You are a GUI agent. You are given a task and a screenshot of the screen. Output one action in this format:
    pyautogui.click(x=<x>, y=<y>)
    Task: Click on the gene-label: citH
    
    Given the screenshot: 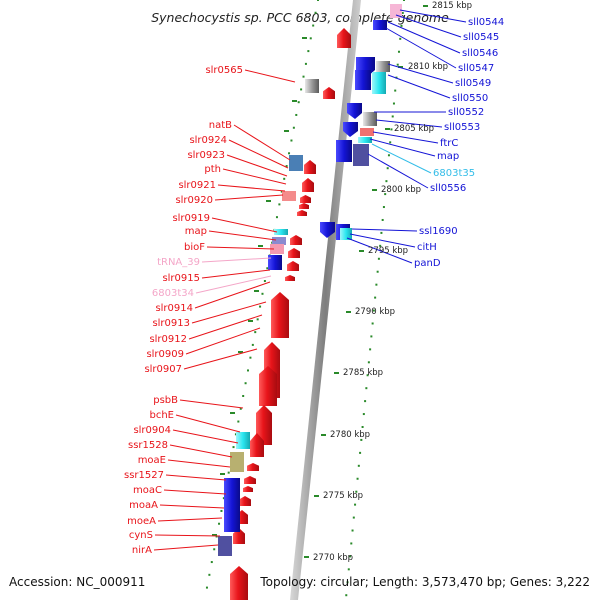 What is the action you would take?
    pyautogui.click(x=427, y=247)
    